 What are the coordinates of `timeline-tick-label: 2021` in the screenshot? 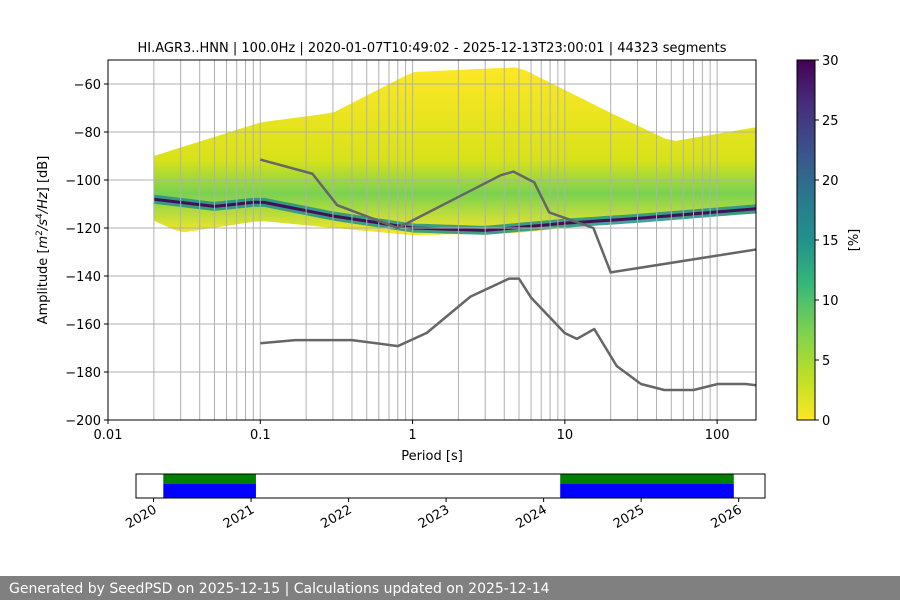 It's located at (239, 517).